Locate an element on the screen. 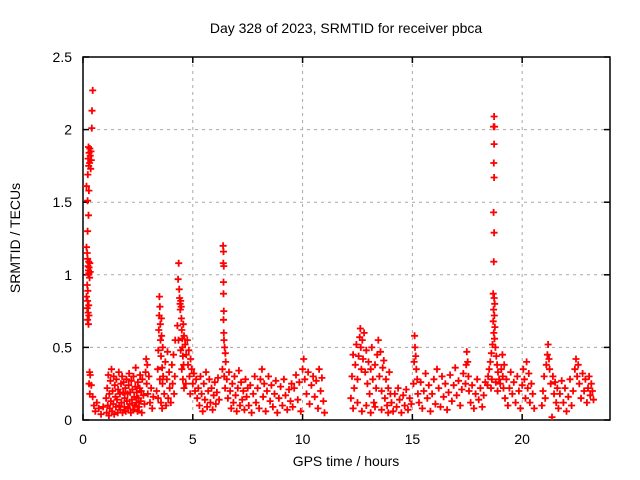 This screenshot has height=480, width=640. y-axis-label: SRMTID / TECUs is located at coordinates (15, 238).